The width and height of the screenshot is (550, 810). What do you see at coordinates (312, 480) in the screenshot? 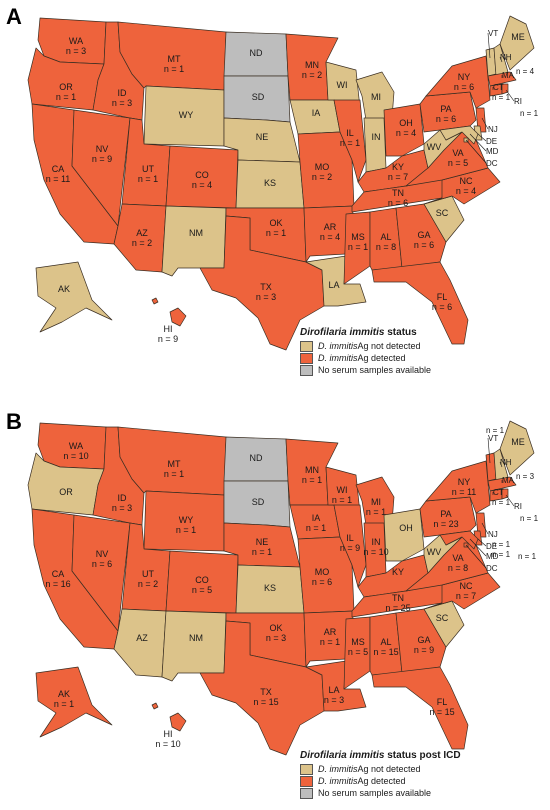
I see `state-count-mn: n = 1` at bounding box center [312, 480].